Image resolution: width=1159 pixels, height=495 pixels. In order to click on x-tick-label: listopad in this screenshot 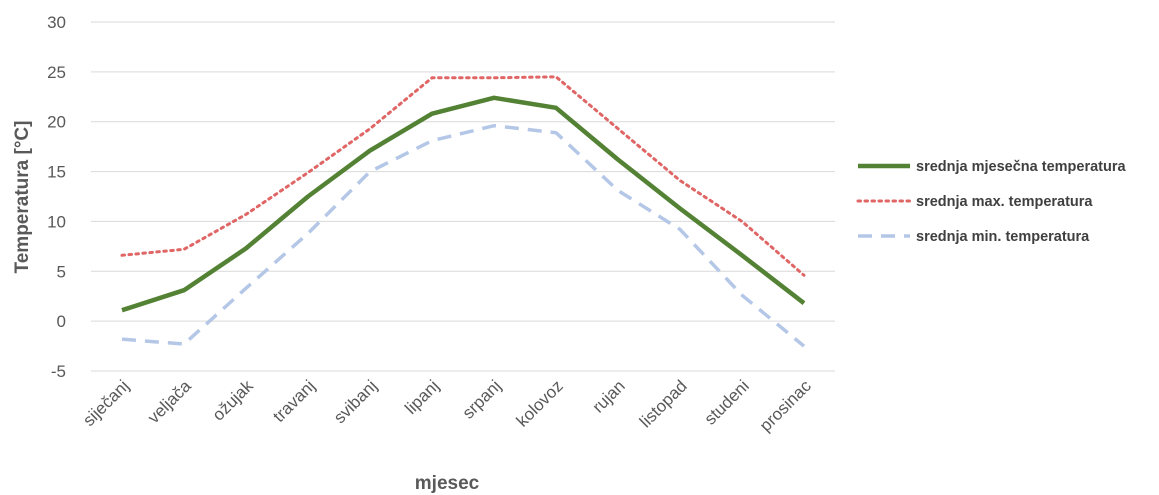, I will do `click(663, 403)`.